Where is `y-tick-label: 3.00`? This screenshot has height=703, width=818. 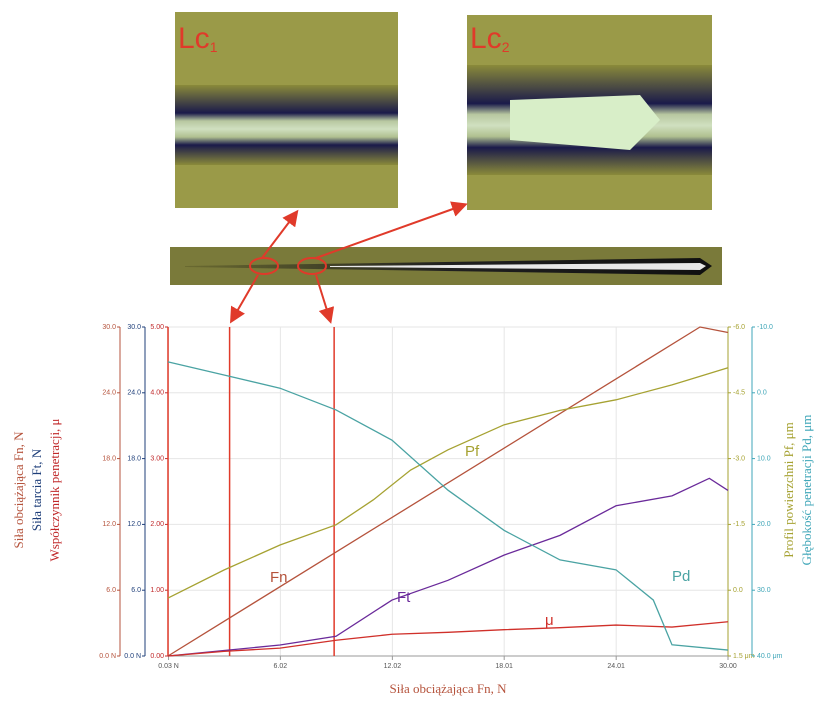 y-tick-label: 3.00 is located at coordinates (157, 458).